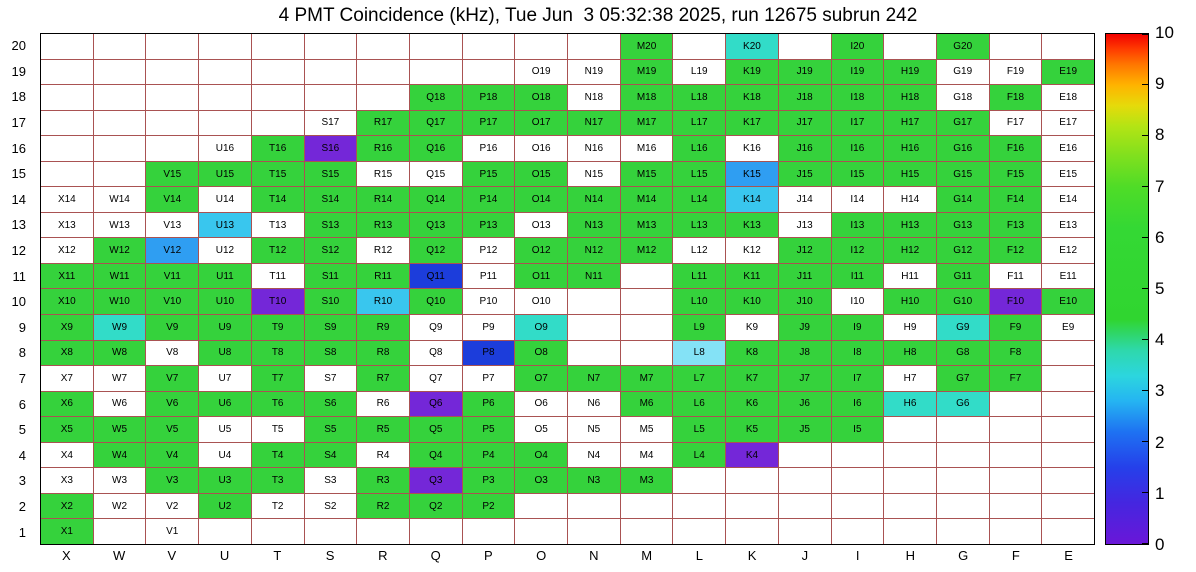  What do you see at coordinates (541, 72) in the screenshot?
I see `heatmap-cell: O19` at bounding box center [541, 72].